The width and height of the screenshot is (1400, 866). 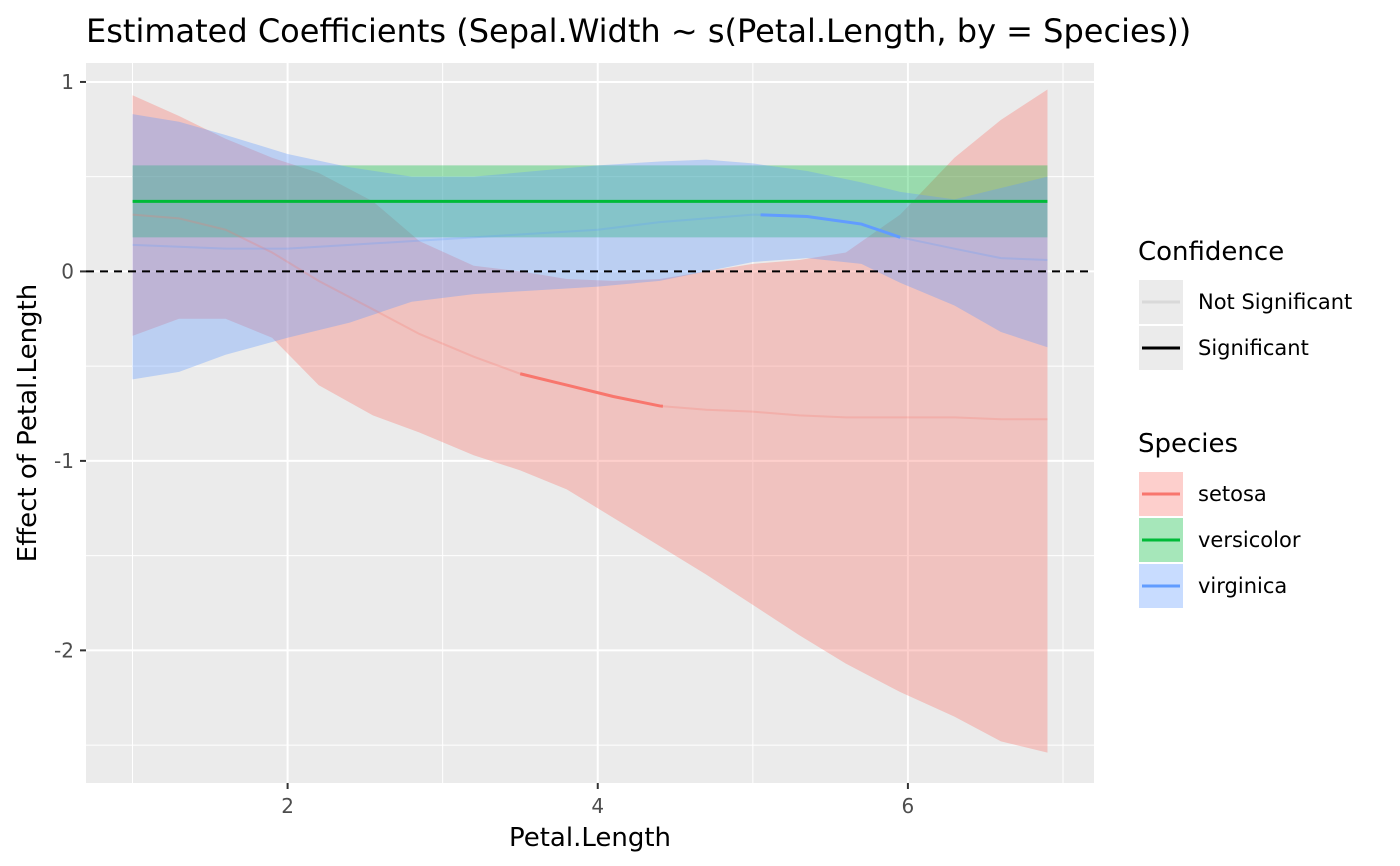 What do you see at coordinates (1211, 252) in the screenshot?
I see `legend-confidence-title: Confidence` at bounding box center [1211, 252].